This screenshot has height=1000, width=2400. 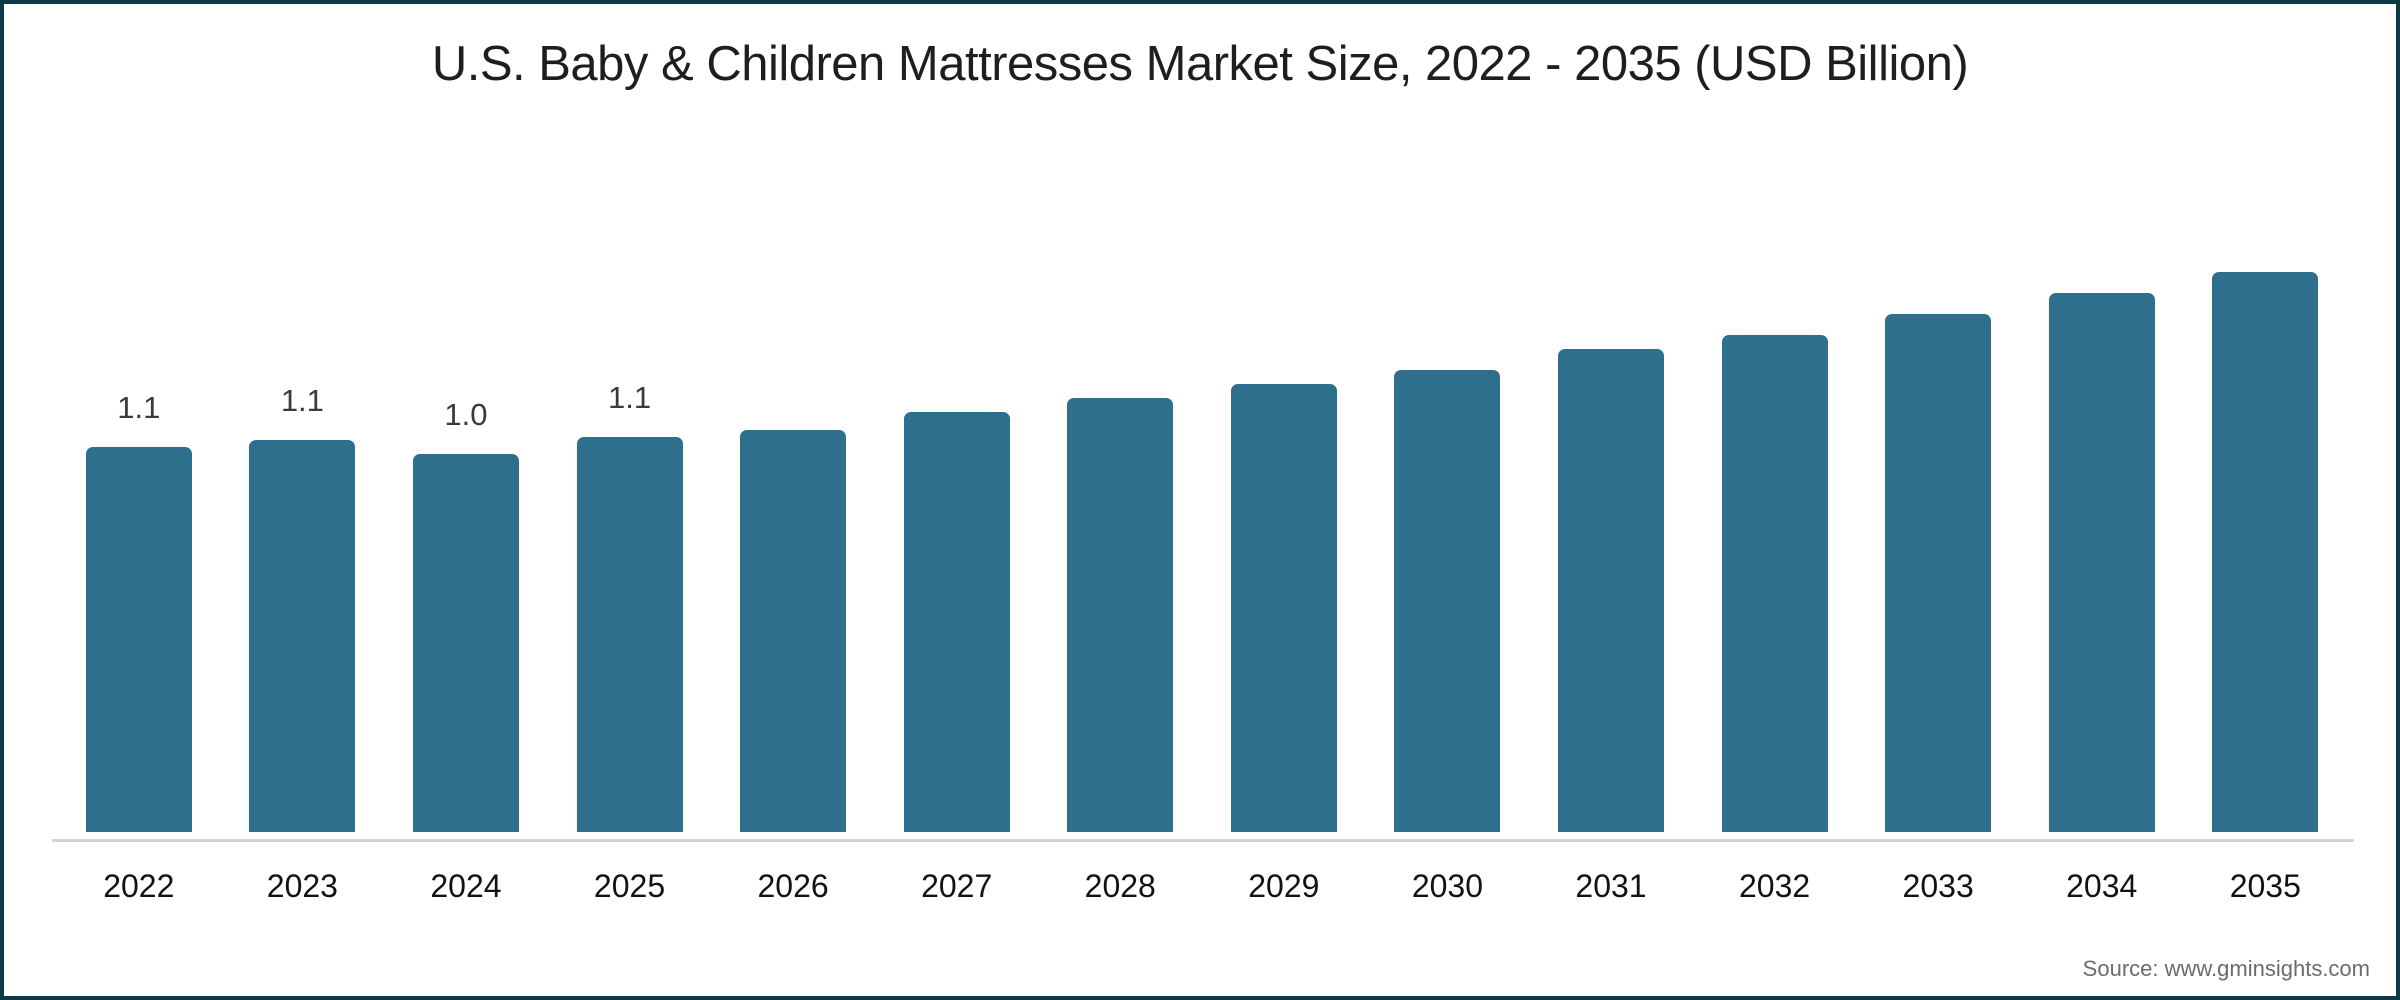 I want to click on bar-group-2031, so click(x=1611, y=522).